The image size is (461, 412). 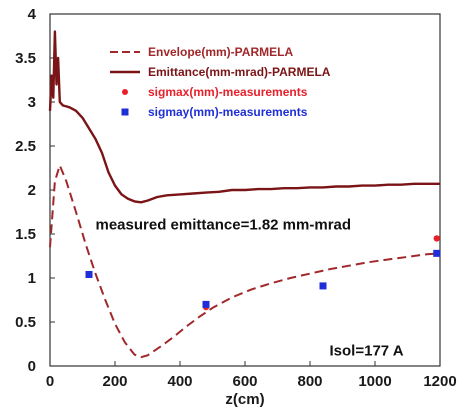 What do you see at coordinates (32, 190) in the screenshot?
I see `y-tick-label: 2` at bounding box center [32, 190].